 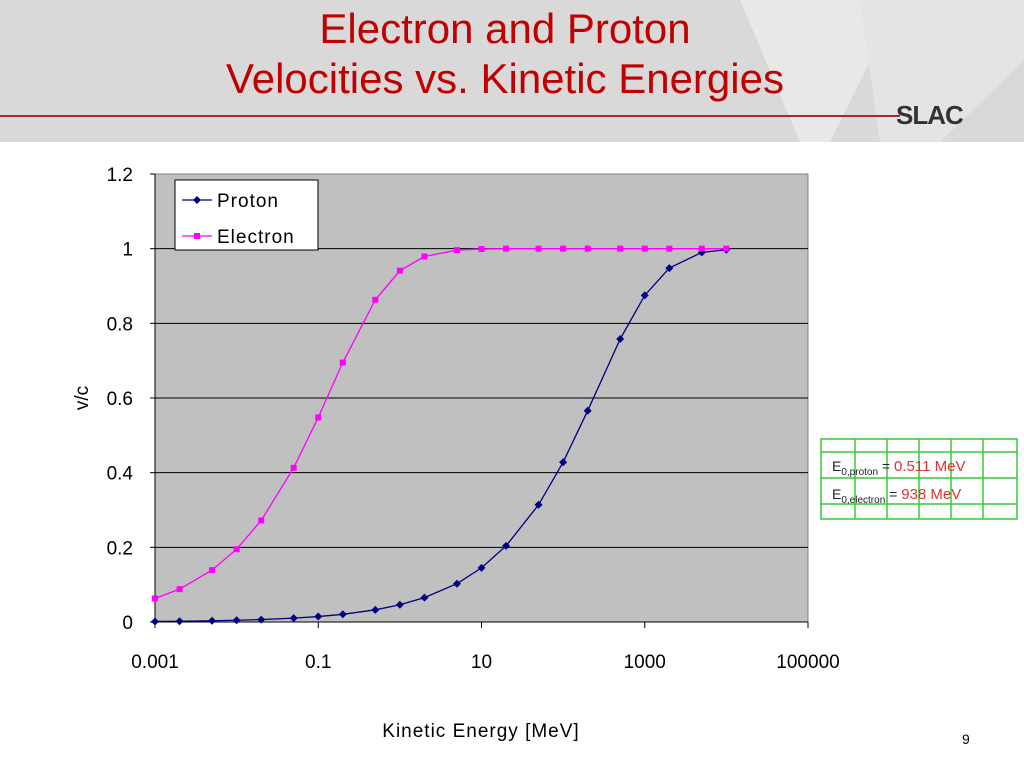 What do you see at coordinates (505, 78) in the screenshot?
I see `title-line-2: Velocities vs. Kinetic Energies` at bounding box center [505, 78].